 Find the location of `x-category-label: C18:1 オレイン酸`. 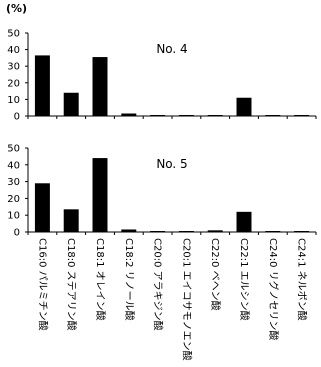

x-category-label: C18:1 オレイン酸 is located at coordinates (100, 279).